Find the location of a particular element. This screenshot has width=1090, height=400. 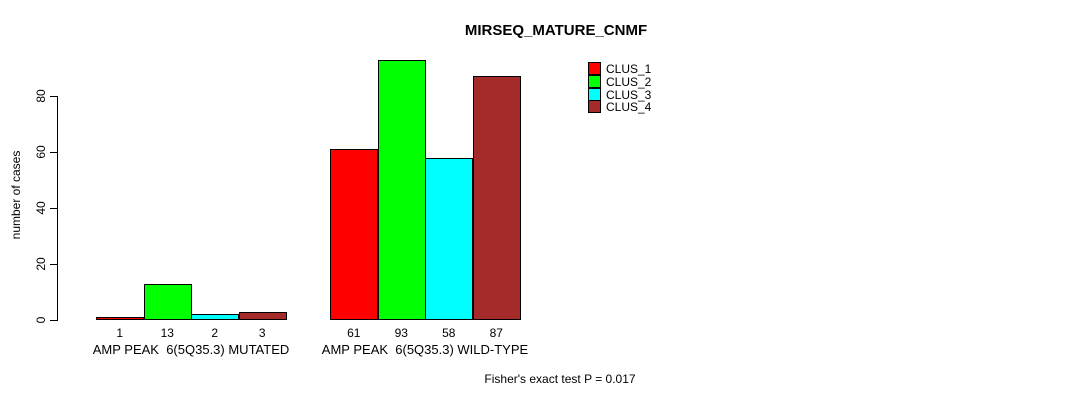

bar-value-label: 2 is located at coordinates (215, 333).